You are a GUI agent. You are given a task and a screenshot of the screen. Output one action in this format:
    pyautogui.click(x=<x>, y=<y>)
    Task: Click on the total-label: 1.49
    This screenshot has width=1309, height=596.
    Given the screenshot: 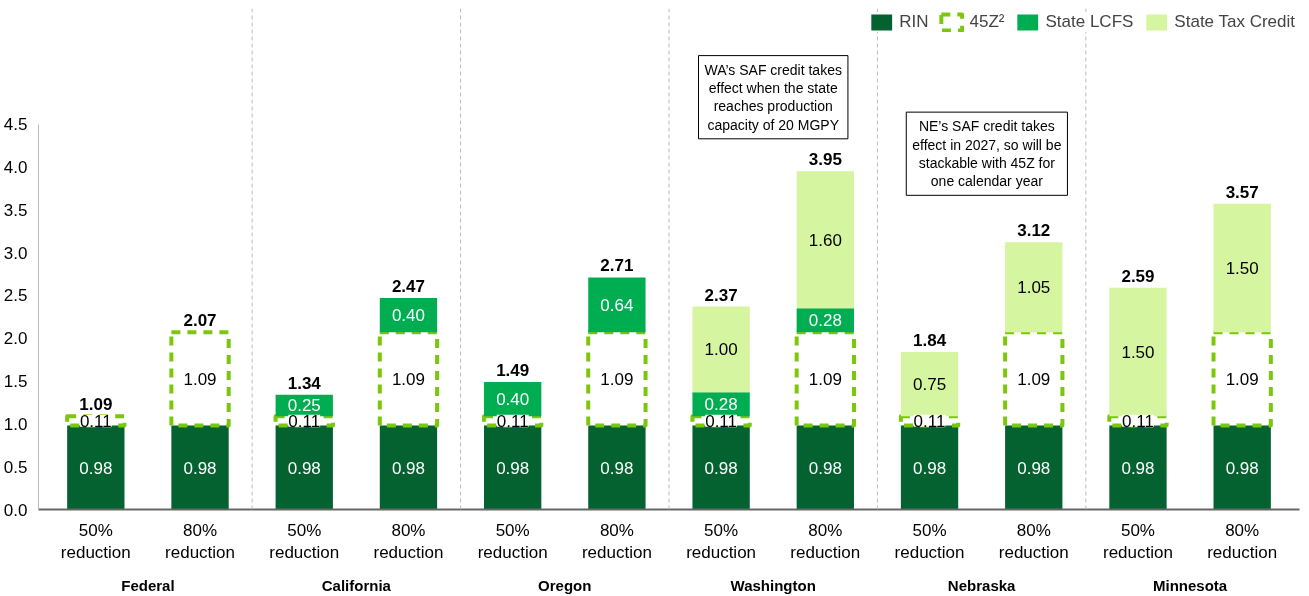 What is the action you would take?
    pyautogui.click(x=513, y=370)
    